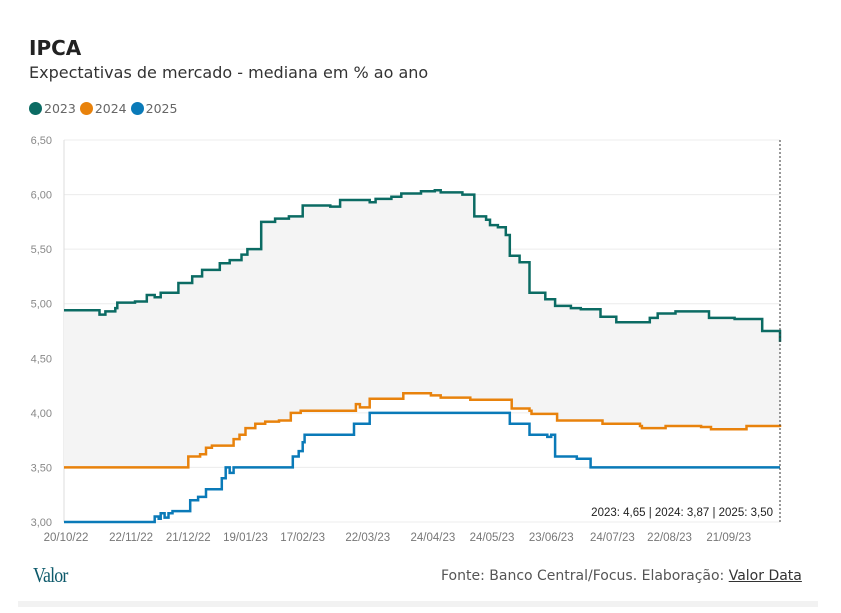 The width and height of the screenshot is (841, 613). I want to click on latest-values-annotation: 2023: 4,65 | 2024: 3,87 | 2025: 3,50, so click(682, 513).